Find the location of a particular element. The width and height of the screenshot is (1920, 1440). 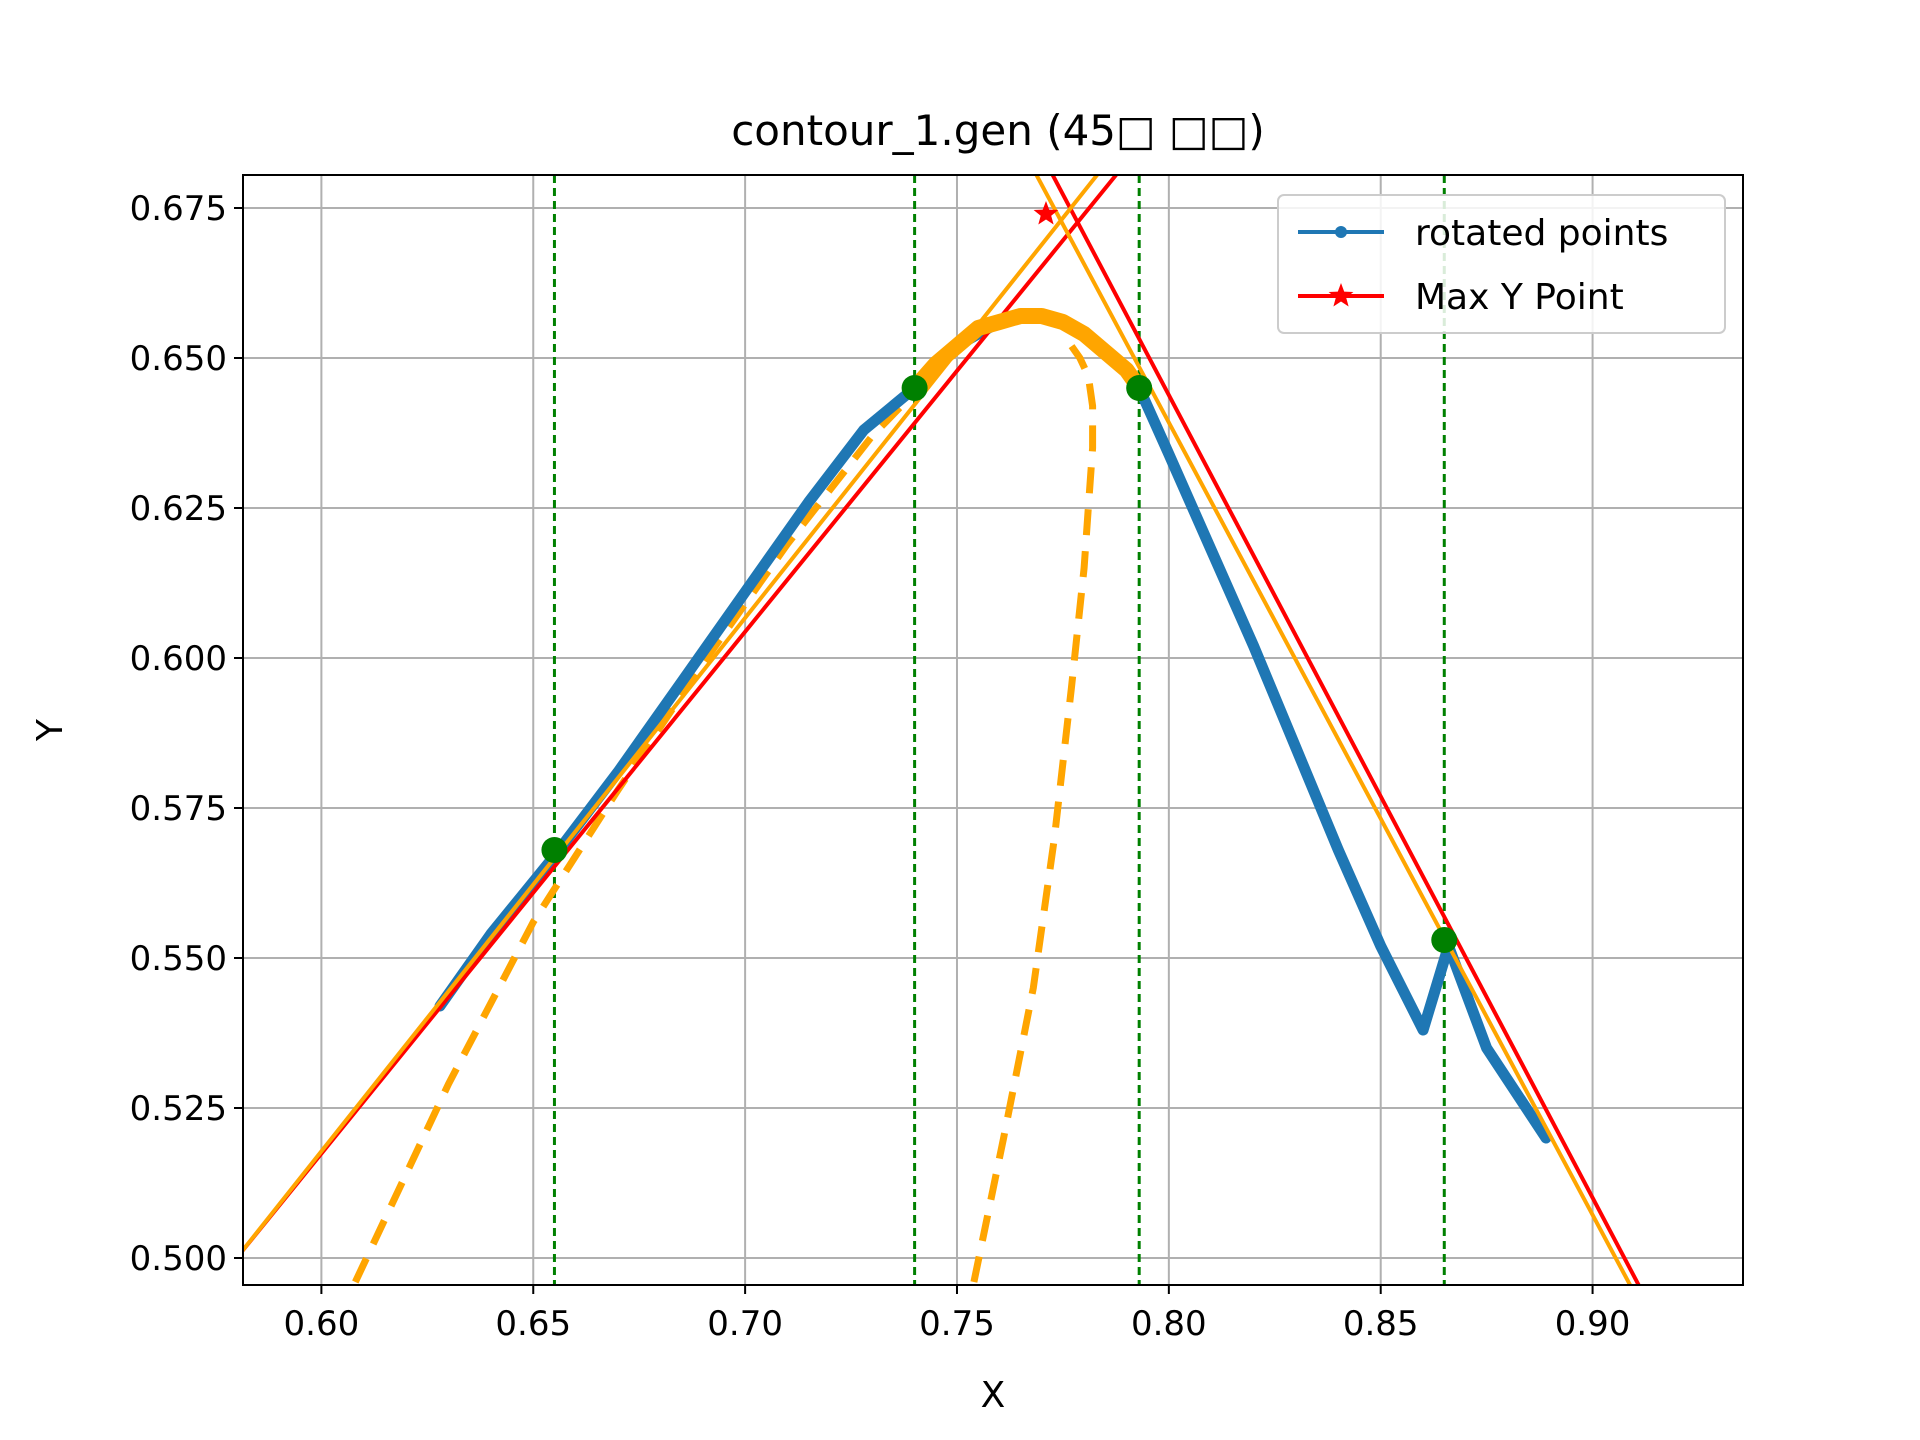

dashed-fit-curve is located at coordinates (1033, 810).